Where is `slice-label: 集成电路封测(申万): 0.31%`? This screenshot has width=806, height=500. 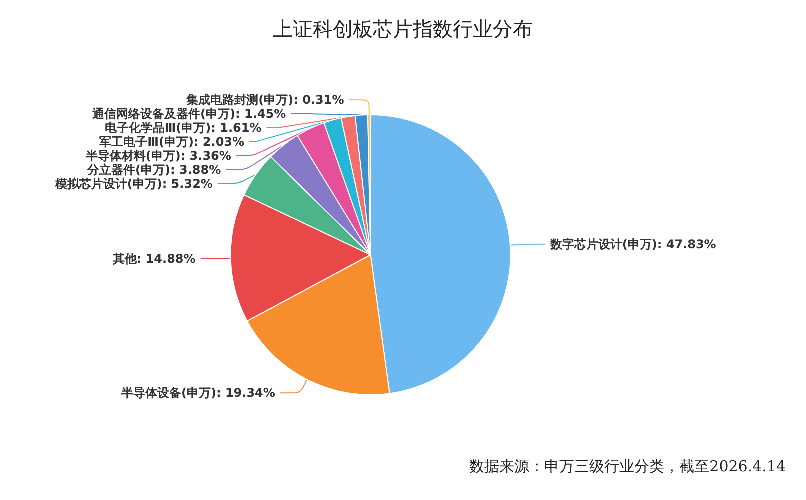
slice-label: 集成电路封测(申万): 0.31% is located at coordinates (265, 100).